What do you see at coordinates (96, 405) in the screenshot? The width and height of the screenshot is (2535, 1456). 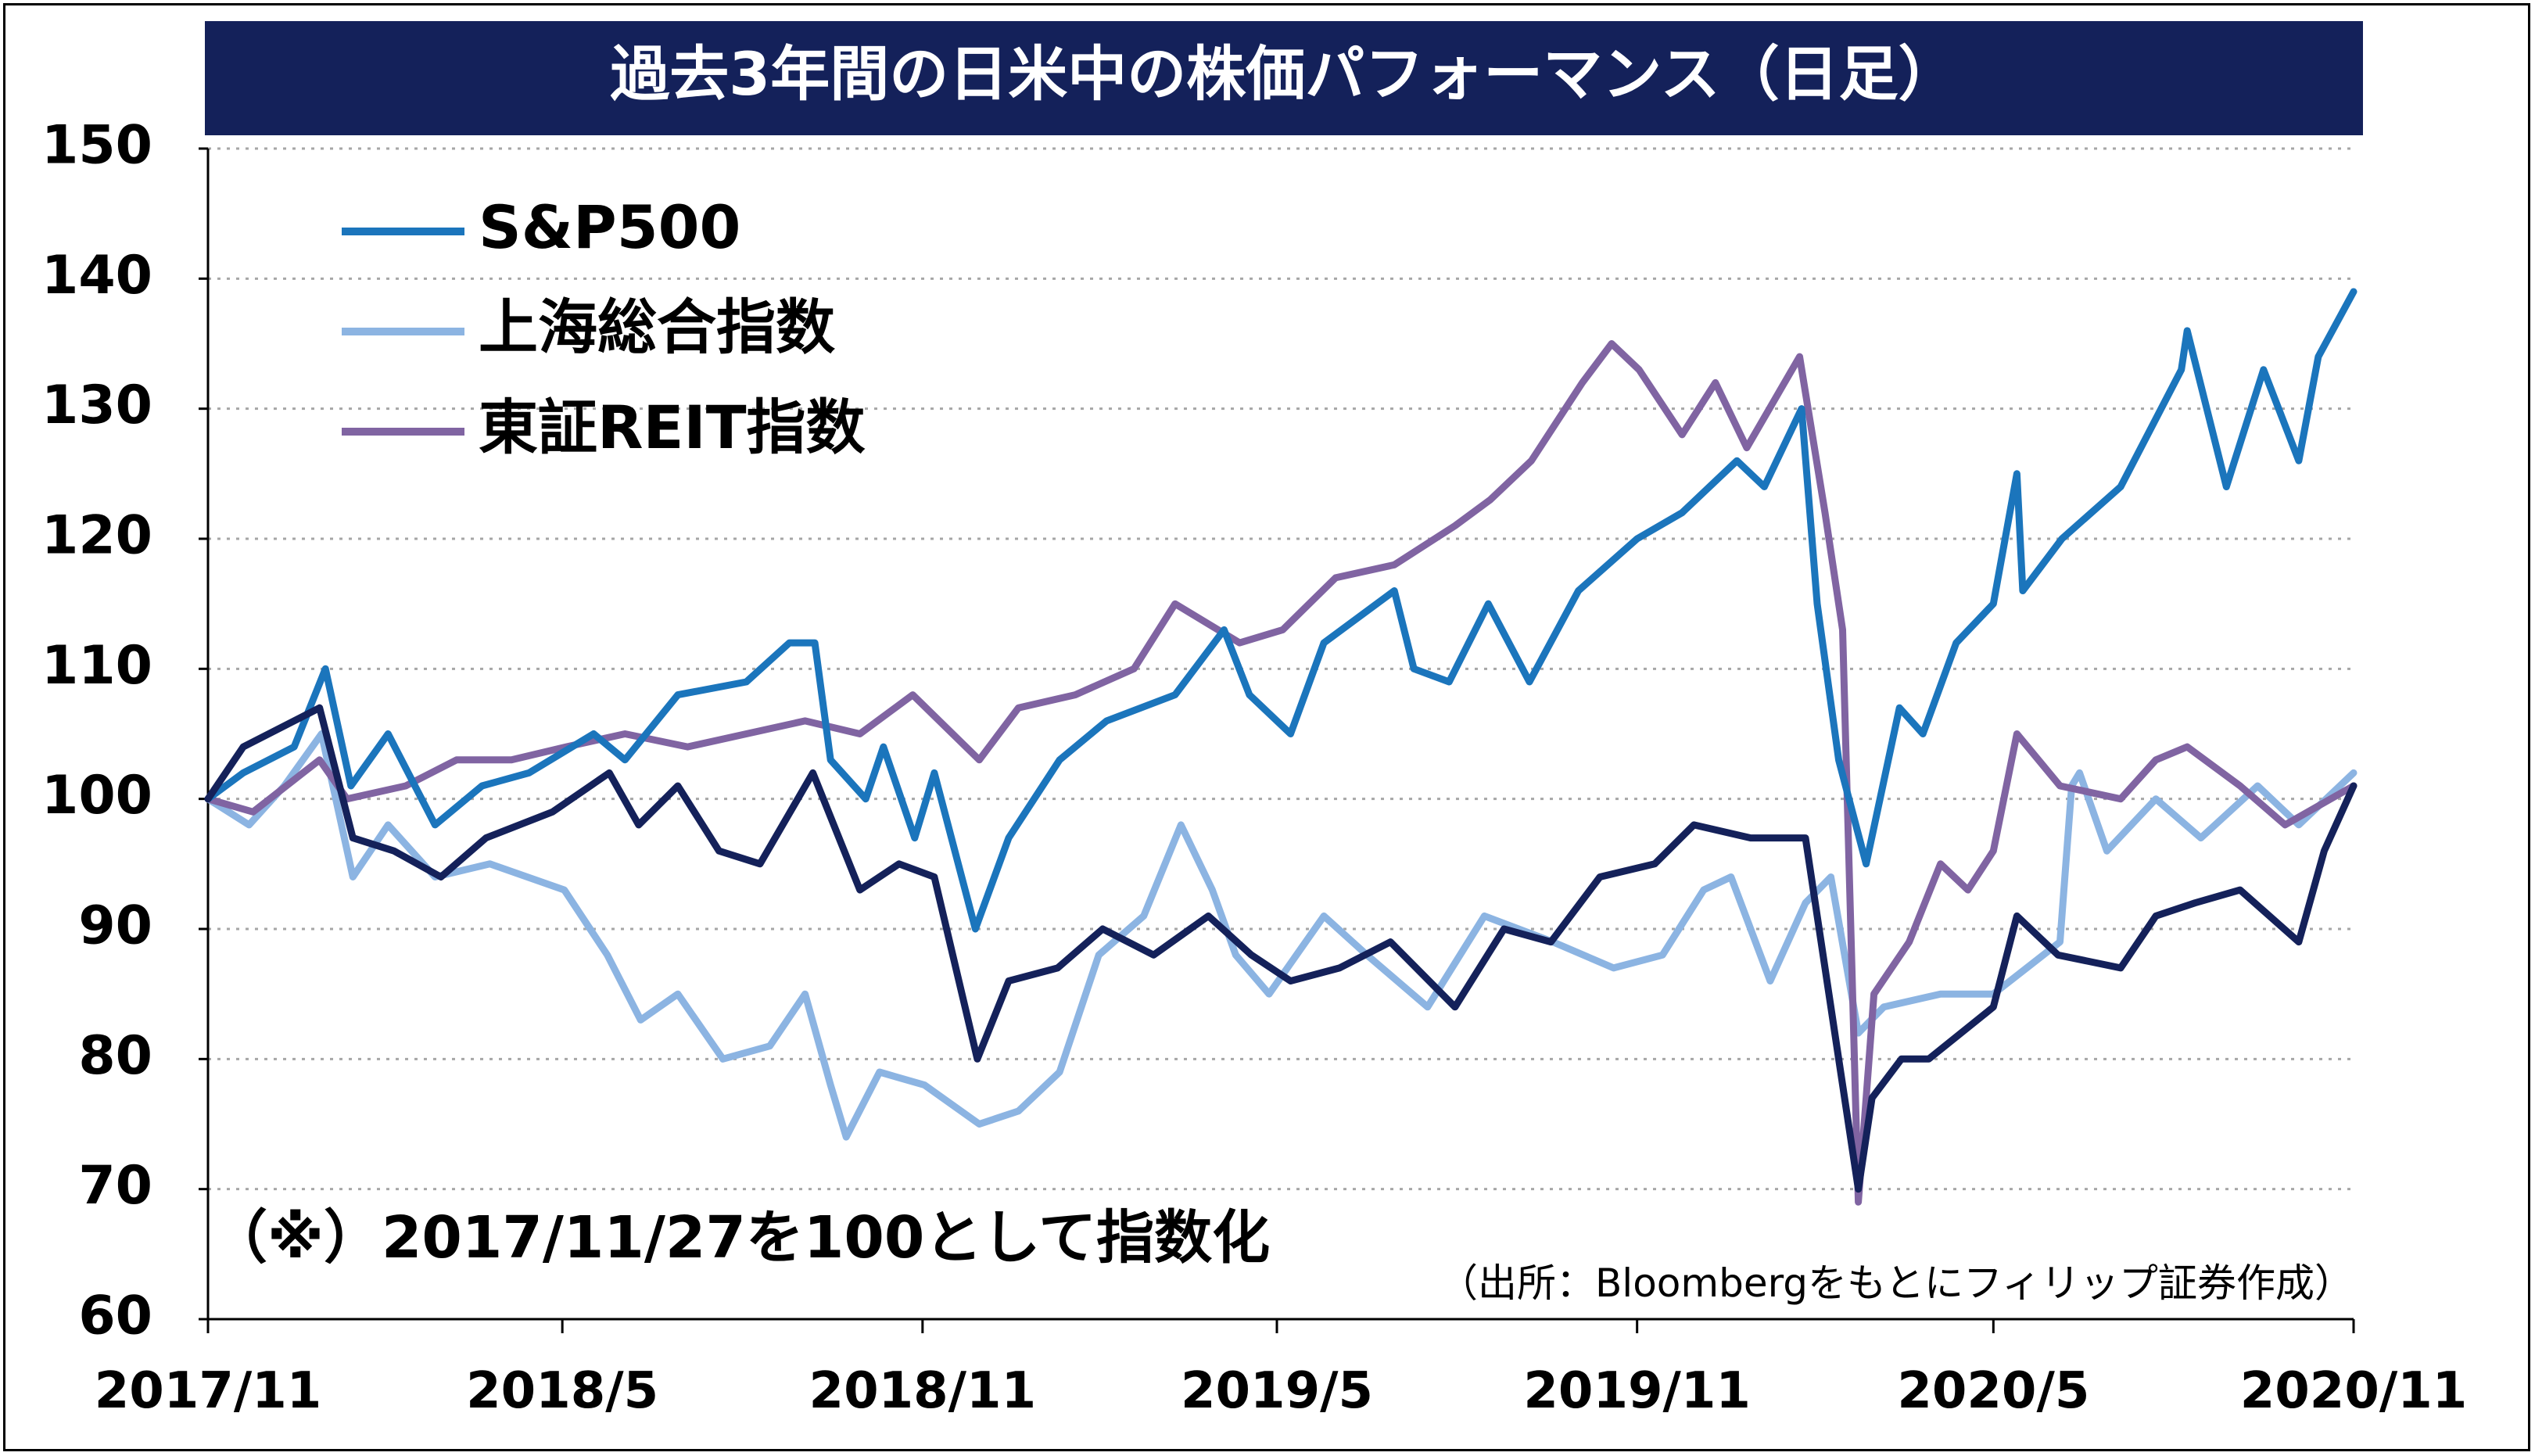 I see `y-tick-label: 130` at bounding box center [96, 405].